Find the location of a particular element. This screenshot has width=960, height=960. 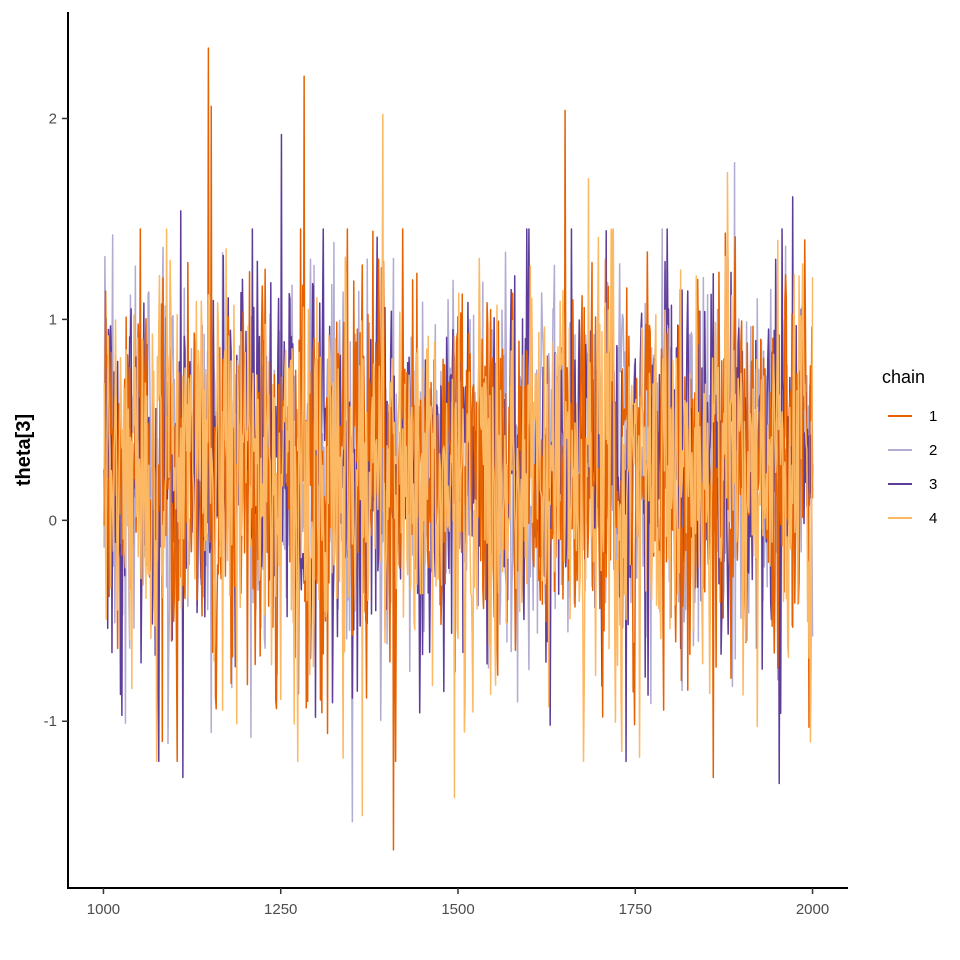

x-ticks: 1000 1250 1500 1750 2000 is located at coordinates (458, 903).